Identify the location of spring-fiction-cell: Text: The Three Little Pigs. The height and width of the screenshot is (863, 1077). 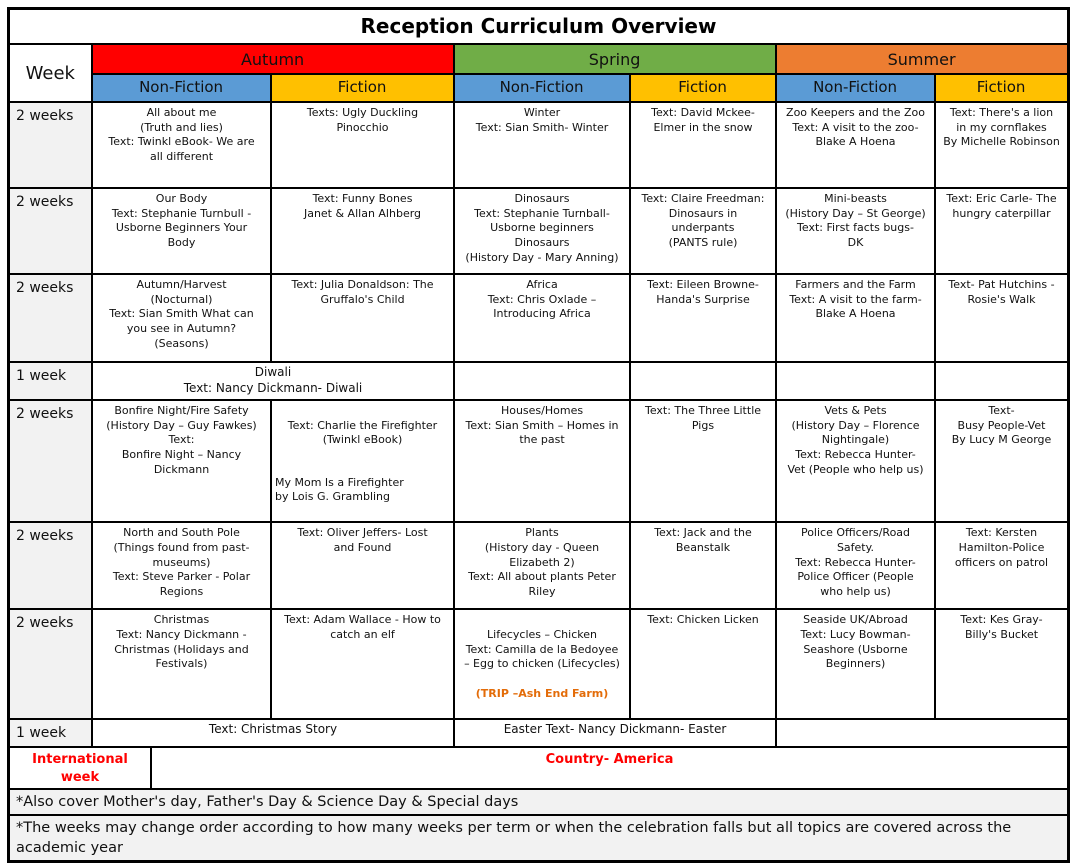
(704, 462).